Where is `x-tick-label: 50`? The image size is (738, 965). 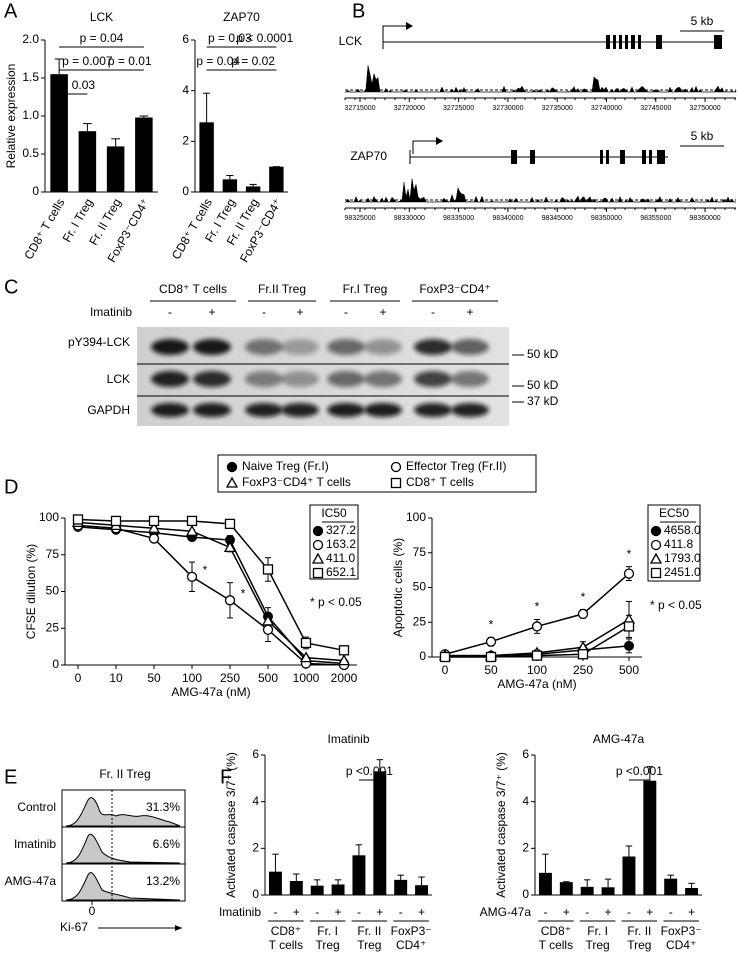
x-tick-label: 50 is located at coordinates (491, 670).